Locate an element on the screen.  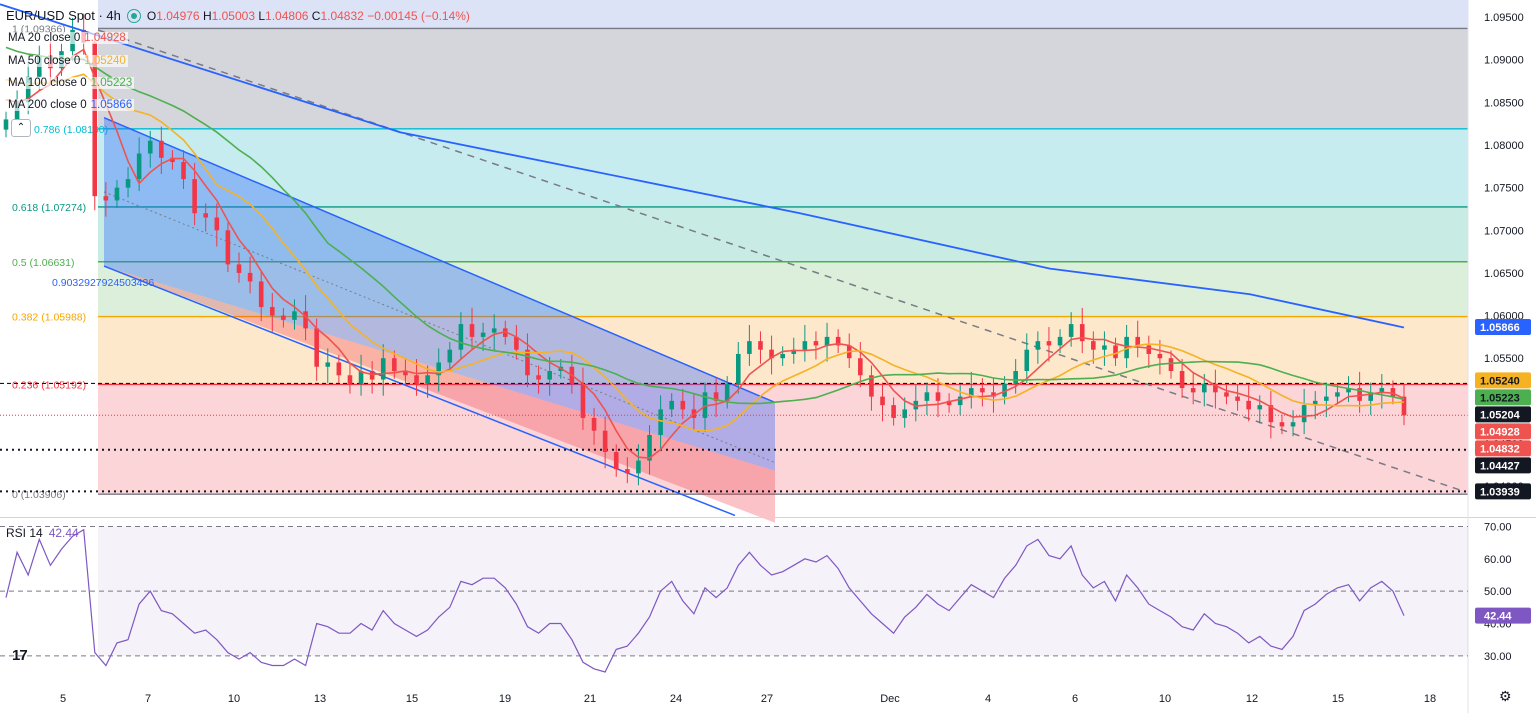
rsi-value-badge is located at coordinates (1503, 615).